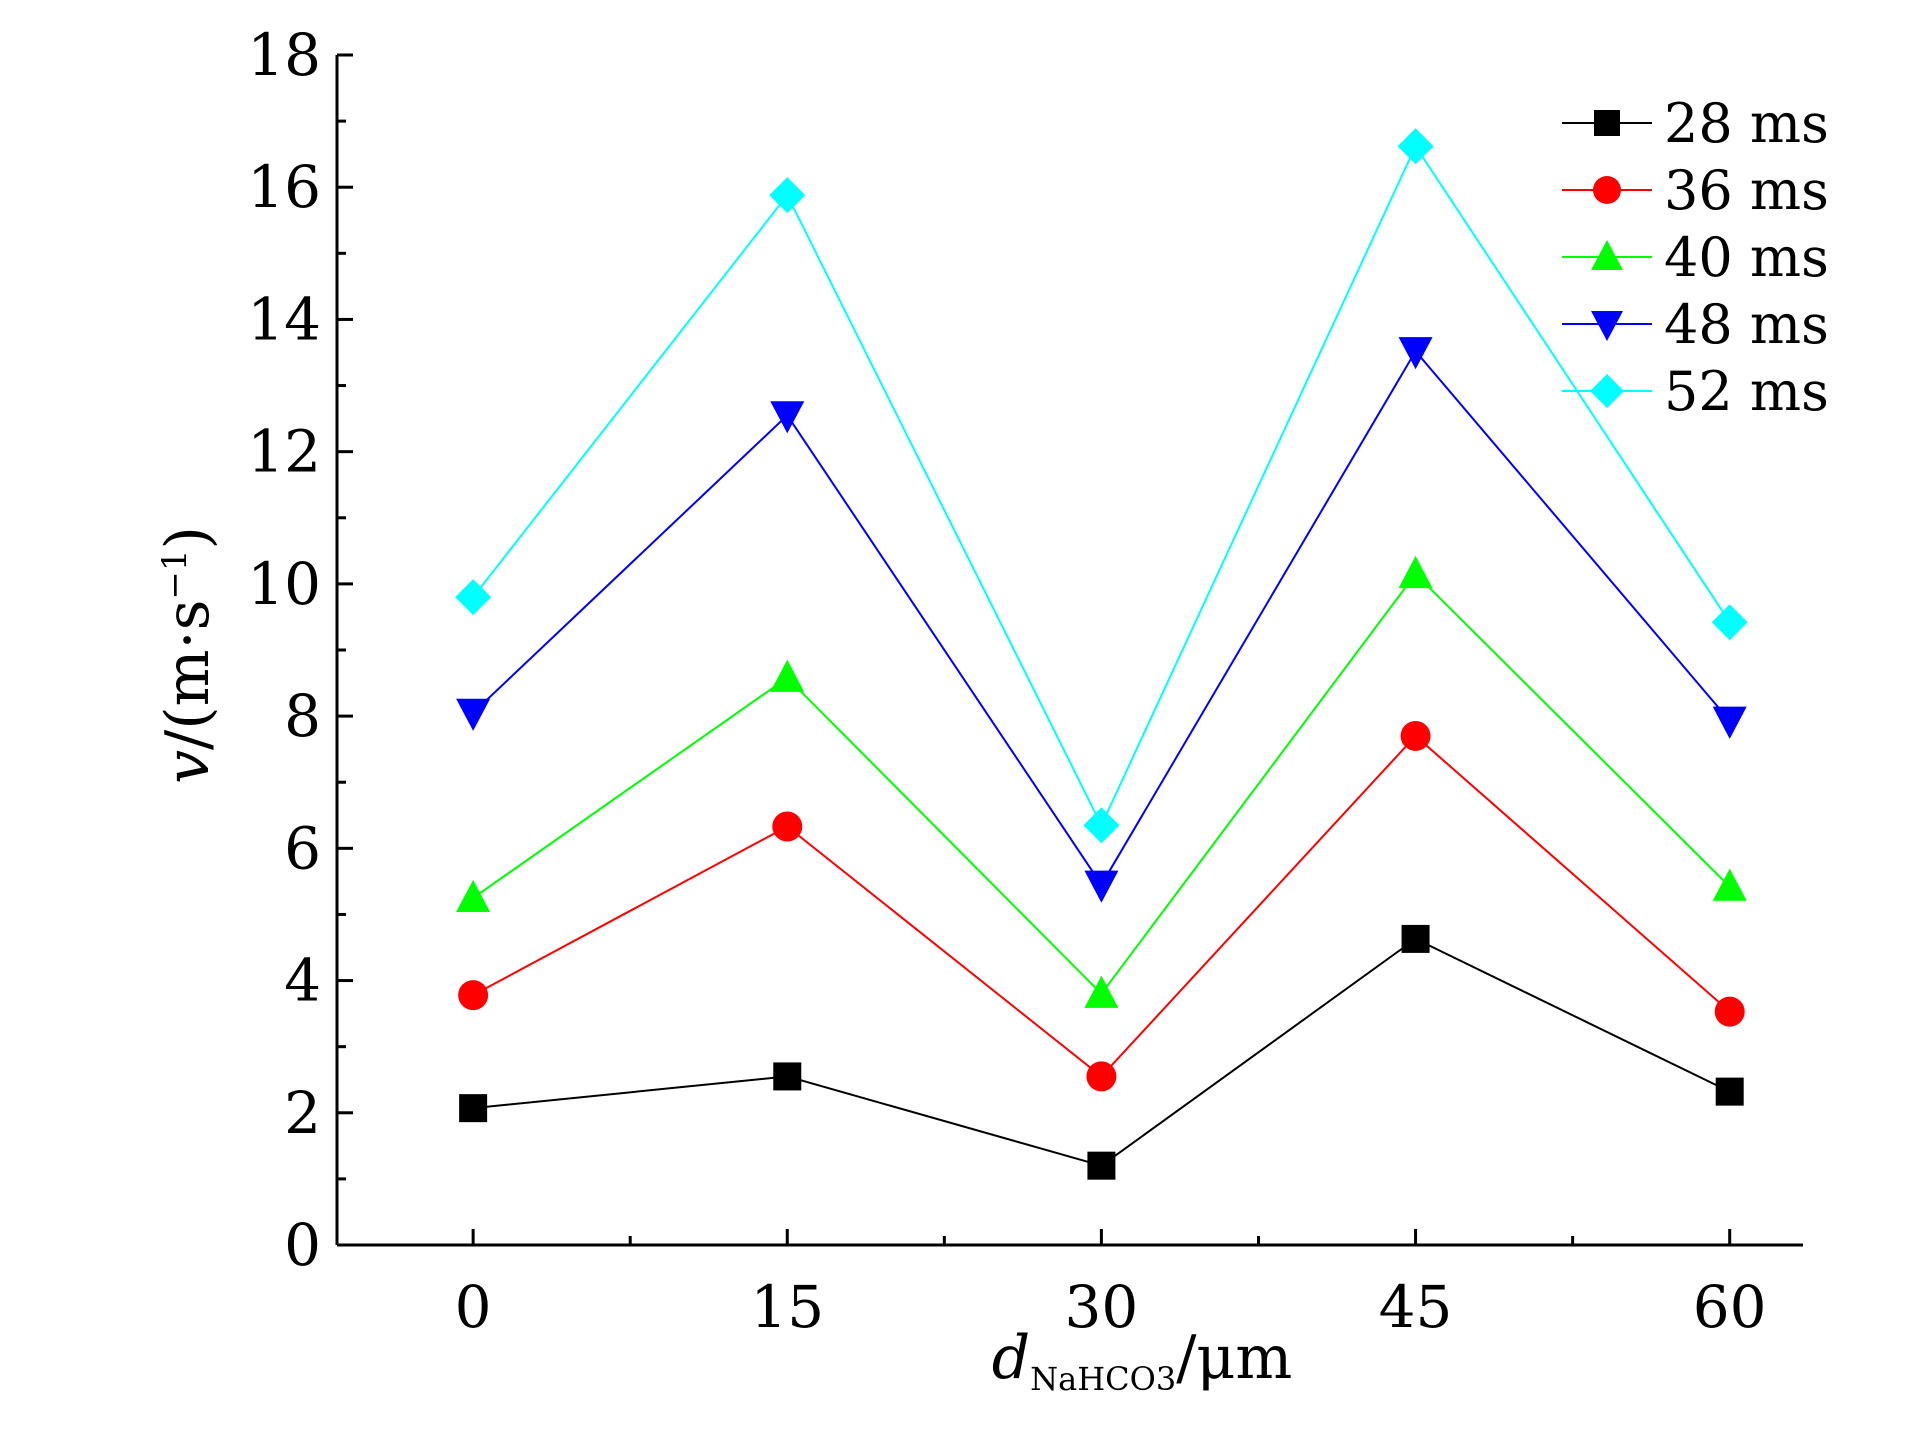  I want to click on y-tick-label: 16, so click(284, 187).